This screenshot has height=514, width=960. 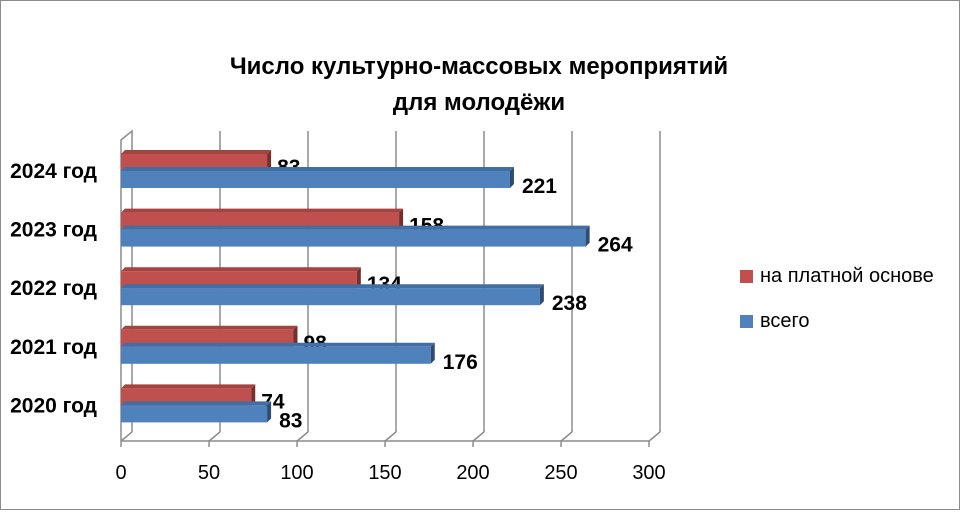 I want to click on legend-label: на платной основе, so click(x=847, y=276).